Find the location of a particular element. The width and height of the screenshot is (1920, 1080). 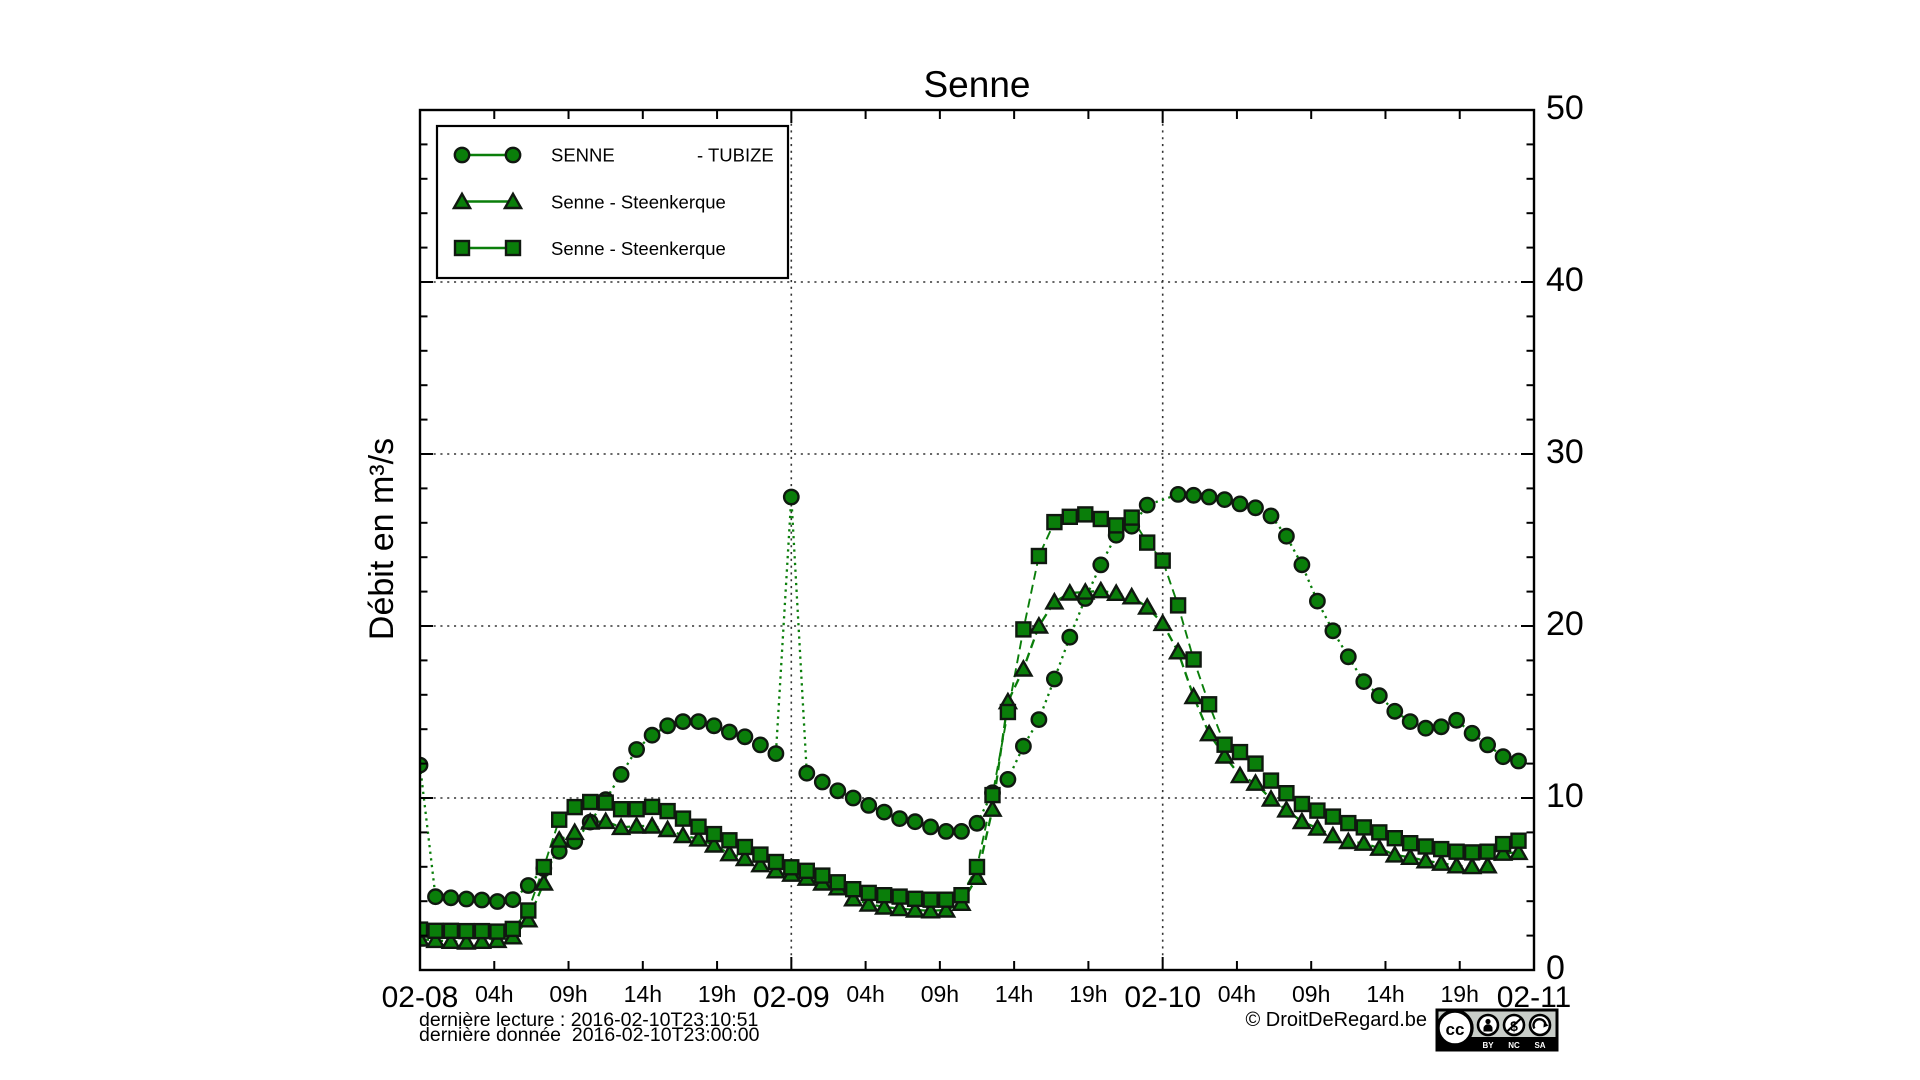

svg-text: 02-10 is located at coordinates (1162, 997).